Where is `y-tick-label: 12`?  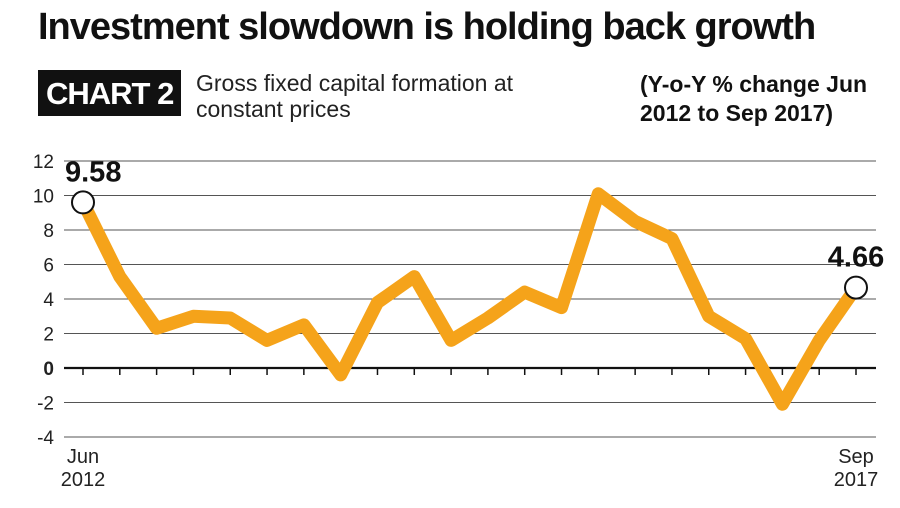
y-tick-label: 12 is located at coordinates (43, 162).